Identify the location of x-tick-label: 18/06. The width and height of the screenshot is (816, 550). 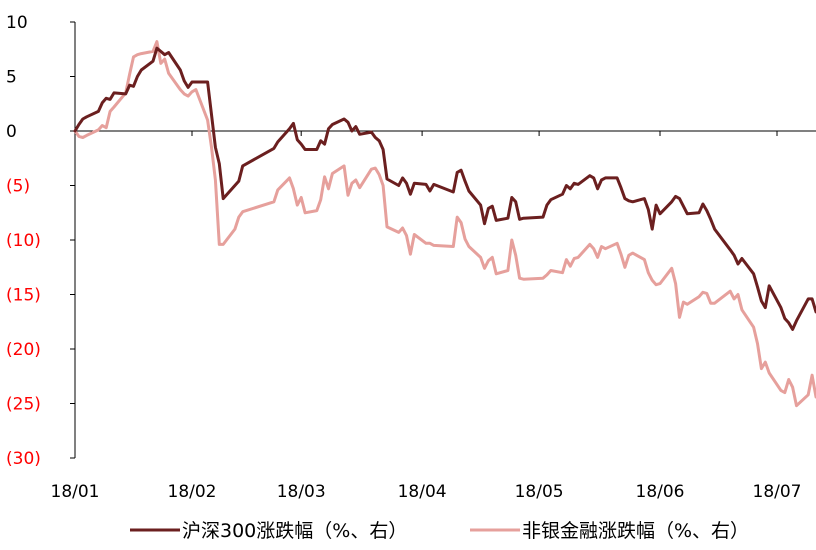
(660, 492).